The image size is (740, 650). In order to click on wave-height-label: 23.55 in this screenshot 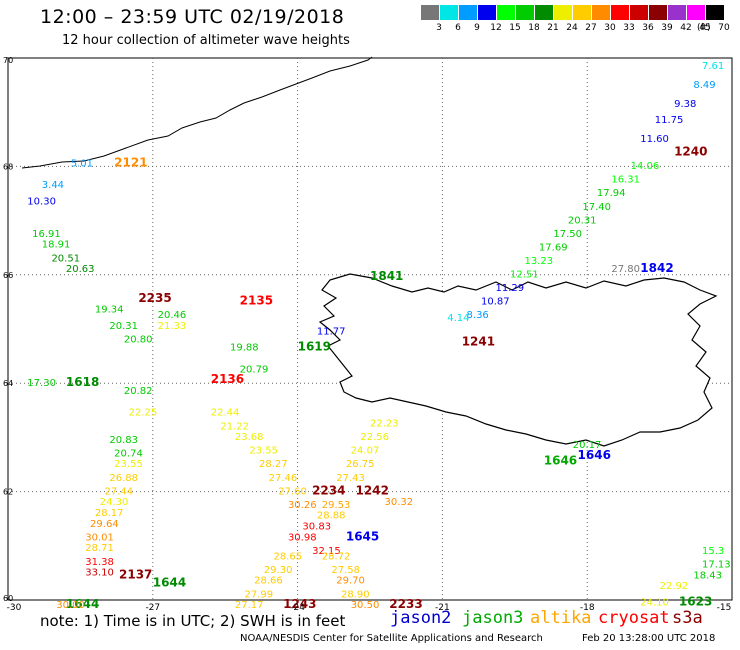, I will do `click(263, 451)`.